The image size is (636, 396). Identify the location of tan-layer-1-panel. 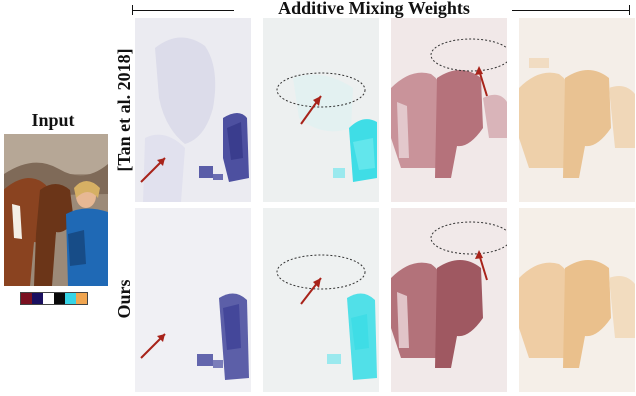
(193, 110).